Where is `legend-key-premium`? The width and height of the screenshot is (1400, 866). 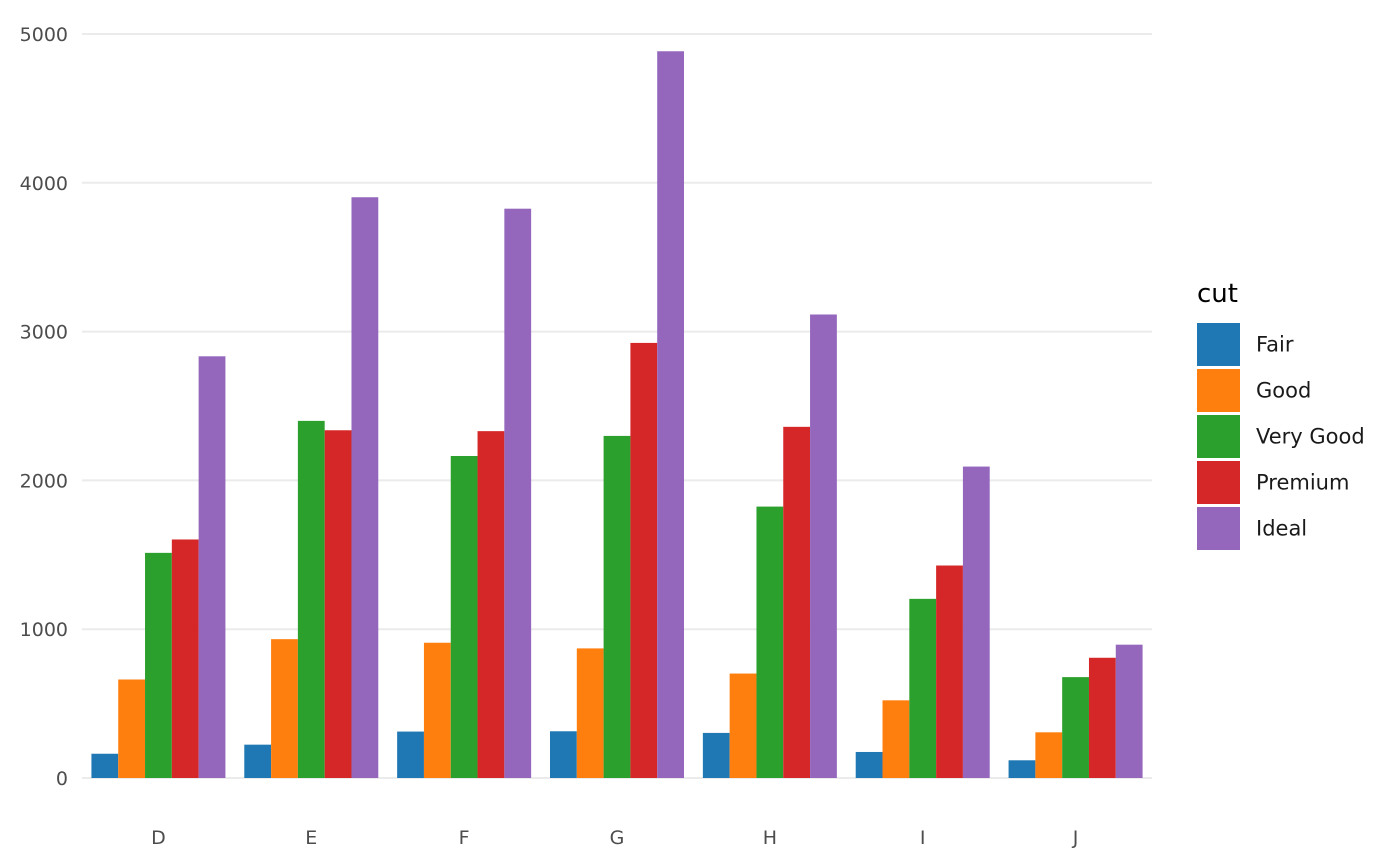 legend-key-premium is located at coordinates (1218, 482).